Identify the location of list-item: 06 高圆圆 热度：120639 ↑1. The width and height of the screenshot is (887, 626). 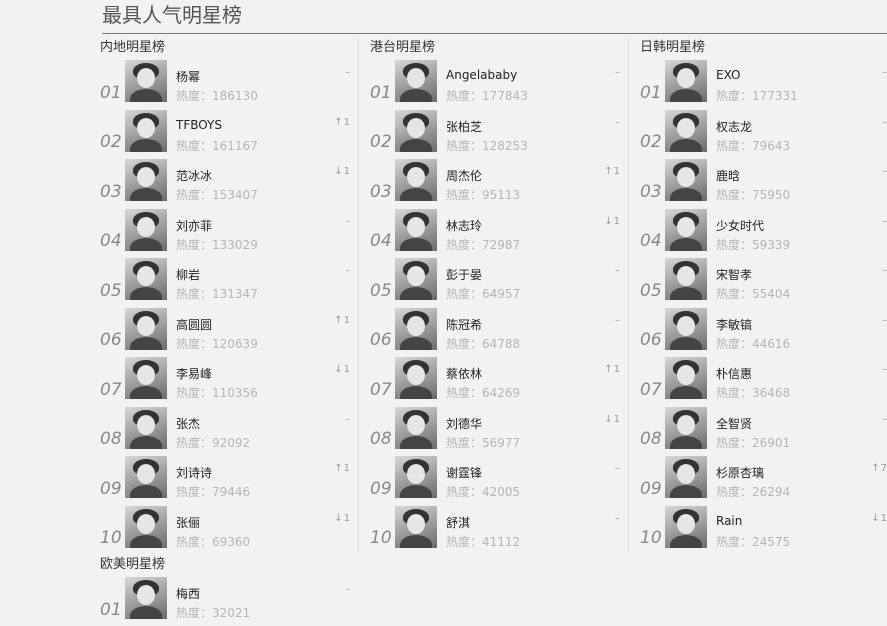
(229, 332).